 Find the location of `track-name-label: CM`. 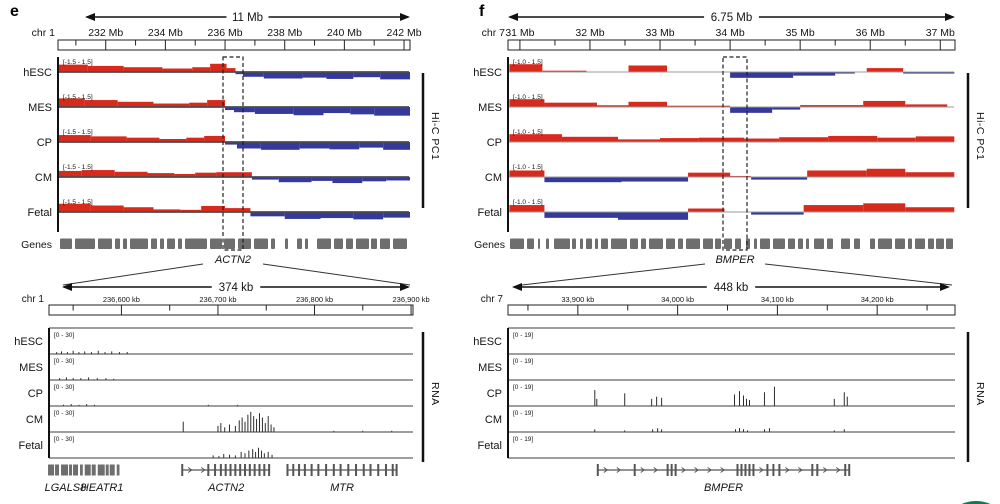

track-name-label: CM is located at coordinates (43, 178).